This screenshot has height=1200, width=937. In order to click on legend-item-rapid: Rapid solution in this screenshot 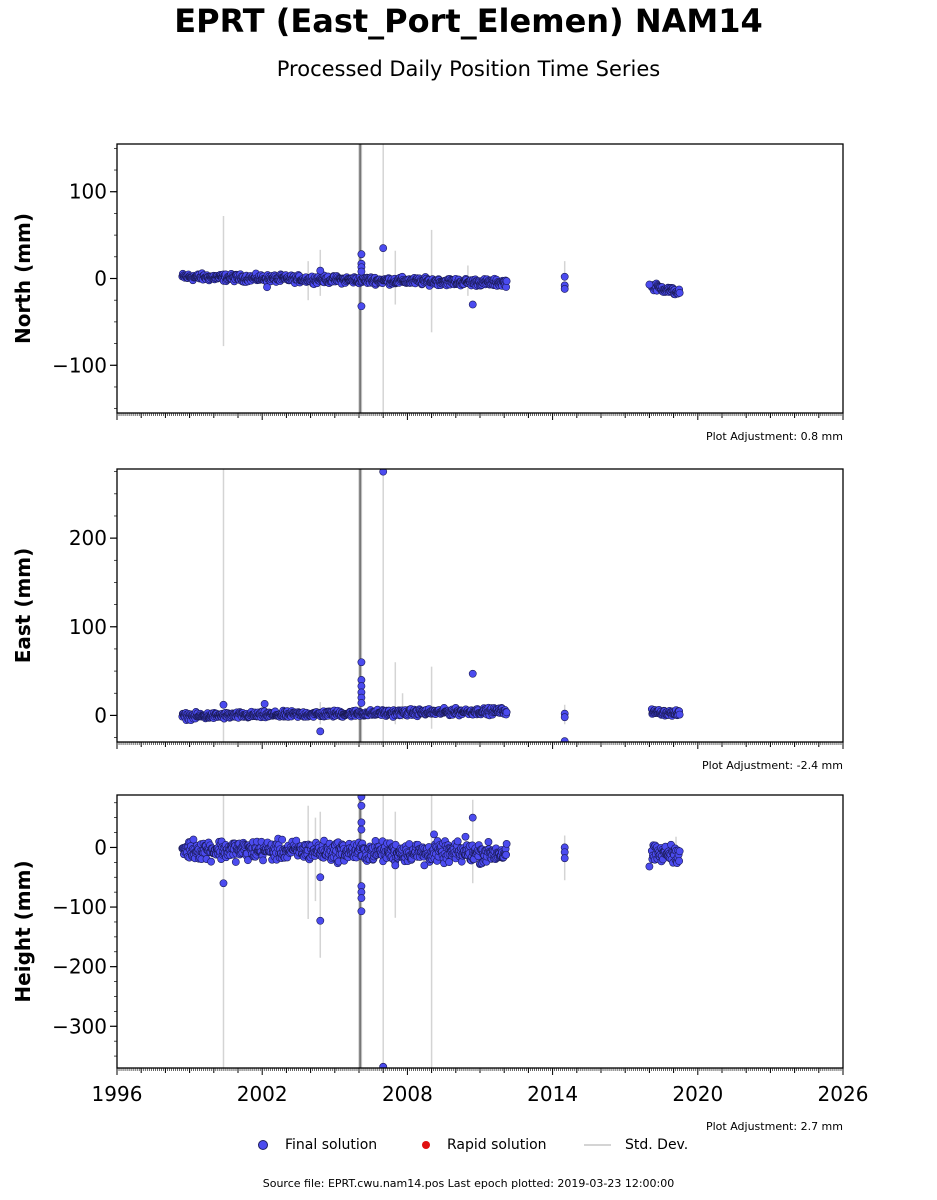, I will do `click(484, 1145)`.